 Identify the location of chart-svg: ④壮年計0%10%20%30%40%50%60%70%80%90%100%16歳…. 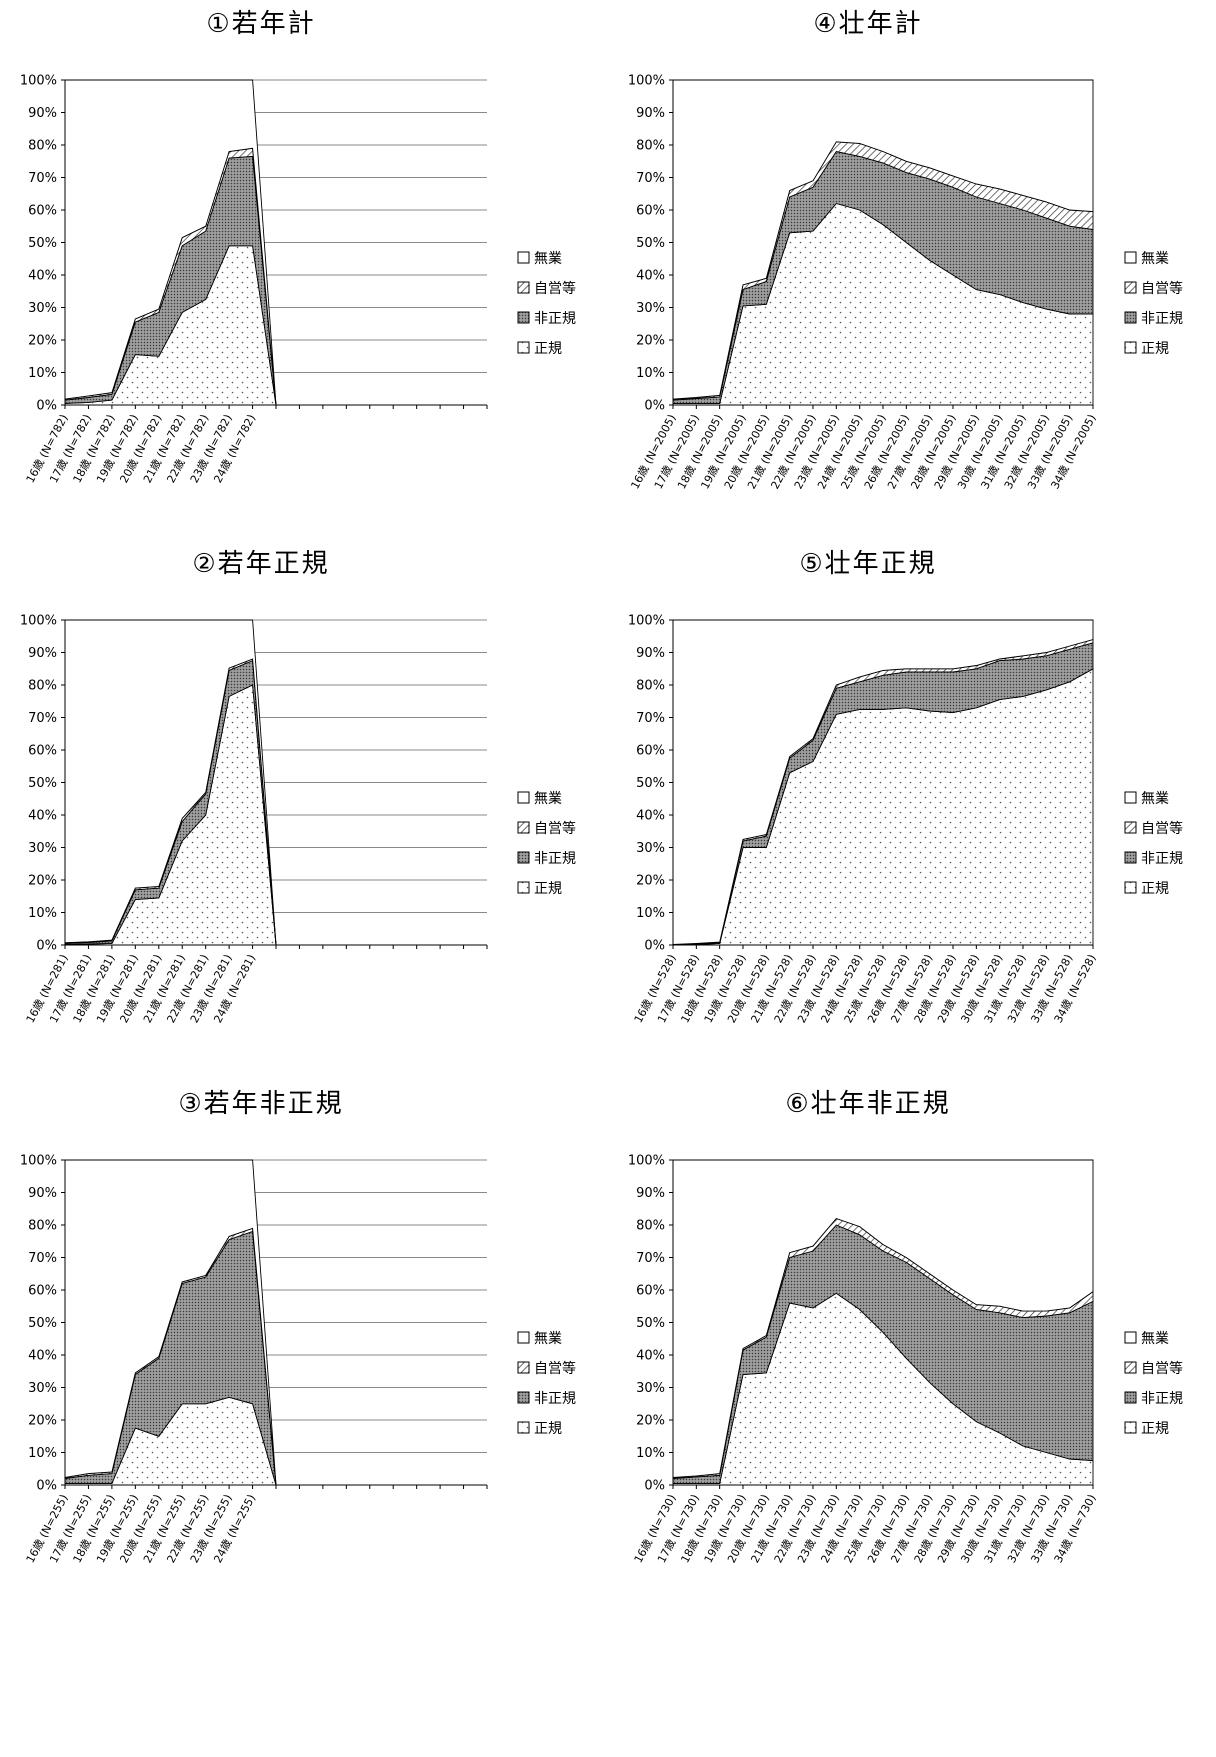
(905, 250).